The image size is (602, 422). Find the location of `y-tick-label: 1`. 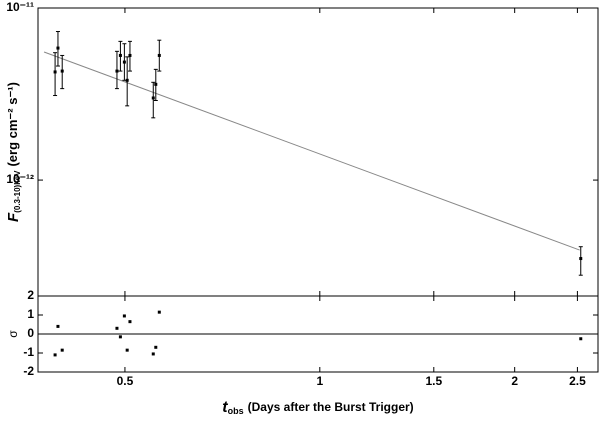

y-tick-label: 1 is located at coordinates (30, 314).